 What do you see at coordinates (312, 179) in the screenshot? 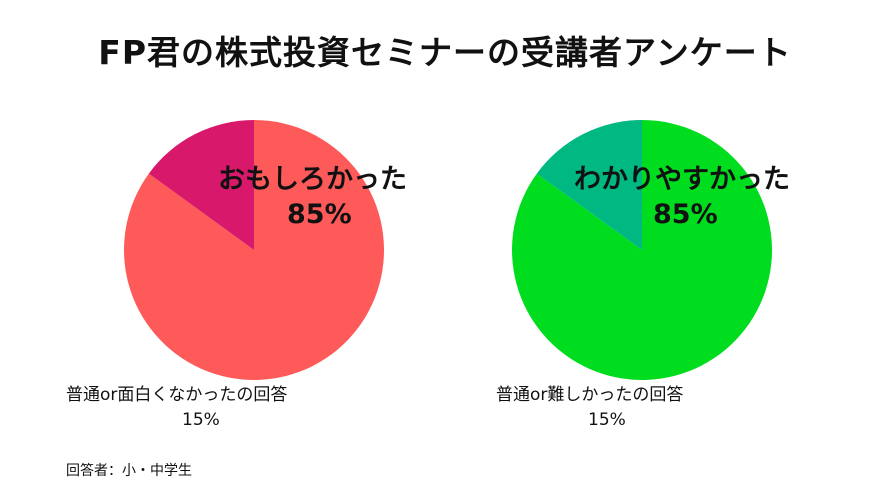
I see `slice-label-fun-major: おもしろかった` at bounding box center [312, 179].